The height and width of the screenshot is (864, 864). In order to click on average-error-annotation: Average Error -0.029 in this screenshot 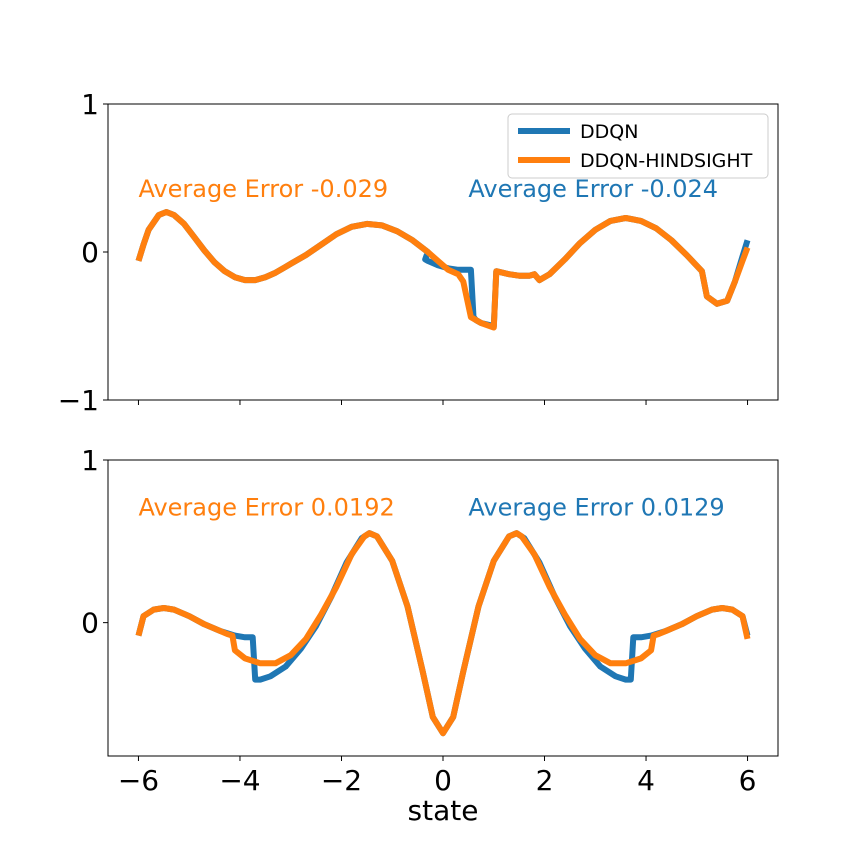, I will do `click(263, 189)`.